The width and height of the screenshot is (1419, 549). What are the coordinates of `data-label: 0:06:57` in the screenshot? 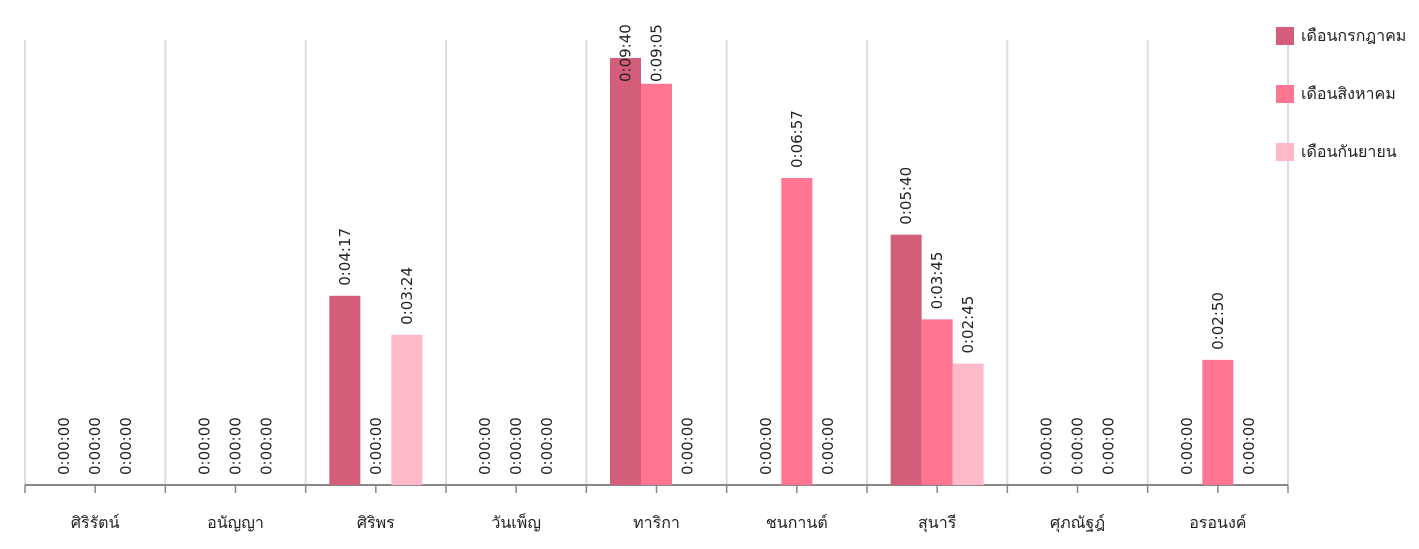 It's located at (797, 139).